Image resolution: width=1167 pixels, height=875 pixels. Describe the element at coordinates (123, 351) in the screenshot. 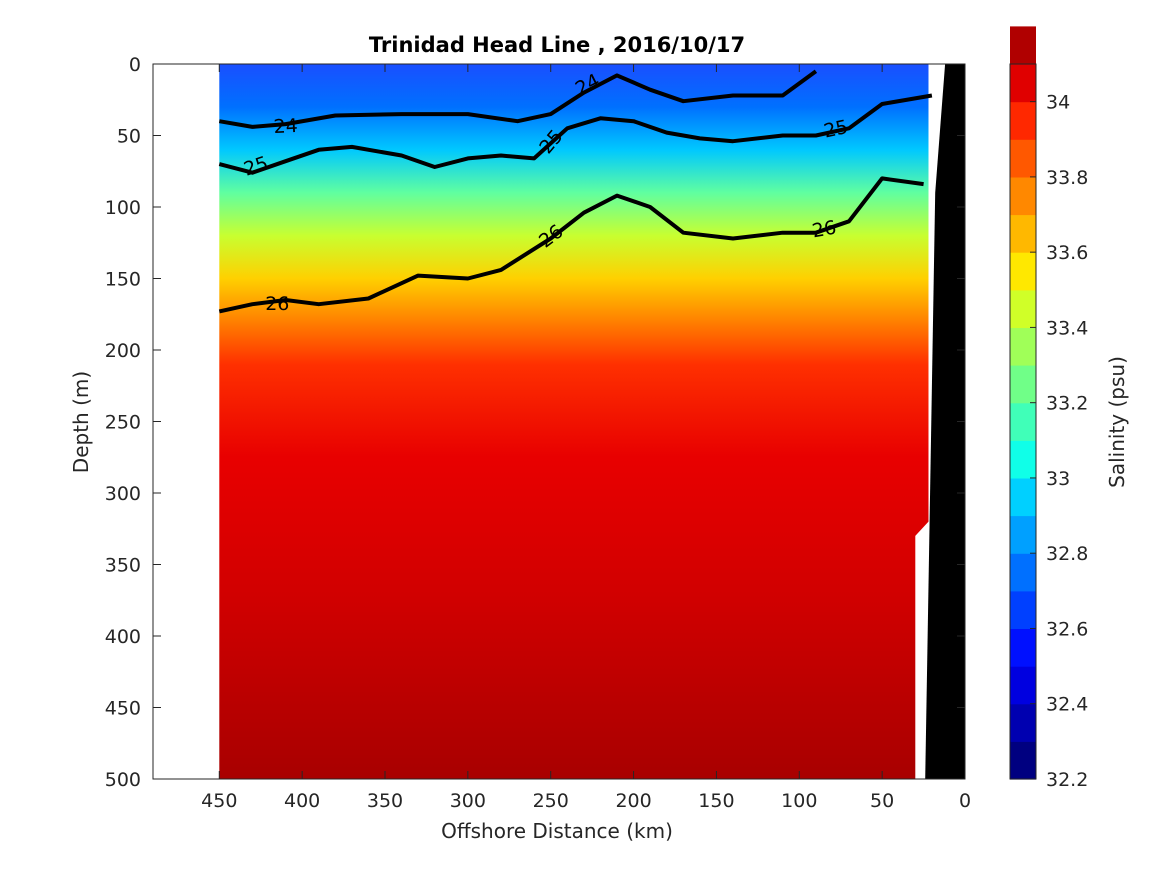

I see `y-tick-label: 200` at that location.